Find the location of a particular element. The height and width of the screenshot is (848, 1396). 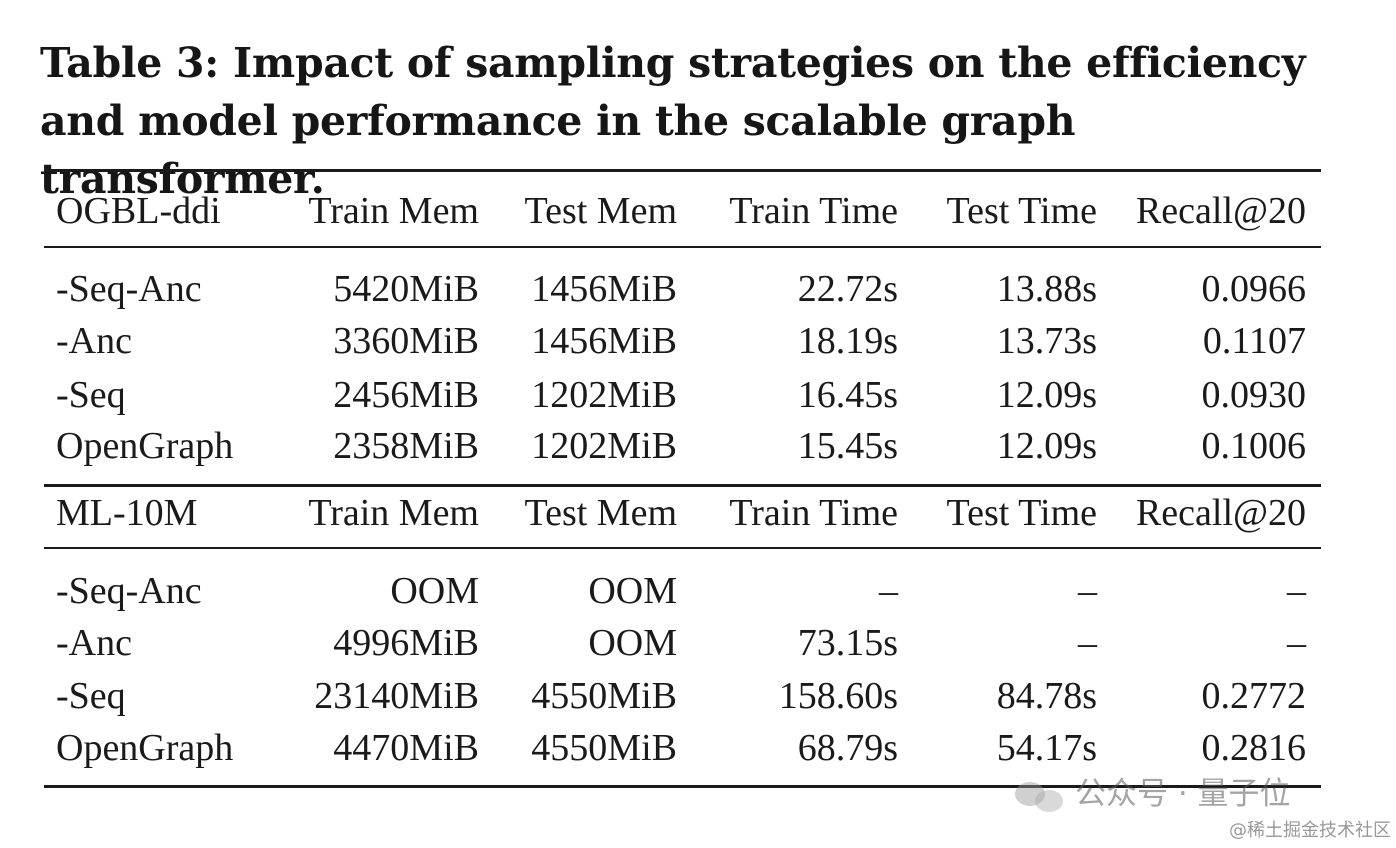

table-row: -Seq-Anc OOM OOM – – – is located at coordinates (686, 591).